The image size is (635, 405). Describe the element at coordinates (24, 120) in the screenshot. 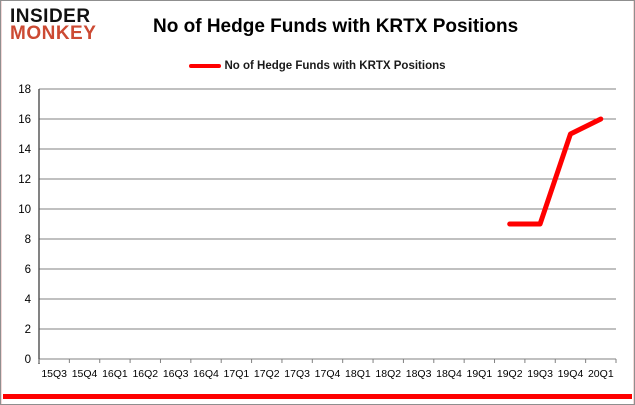

I see `y-tick-label: 16` at that location.